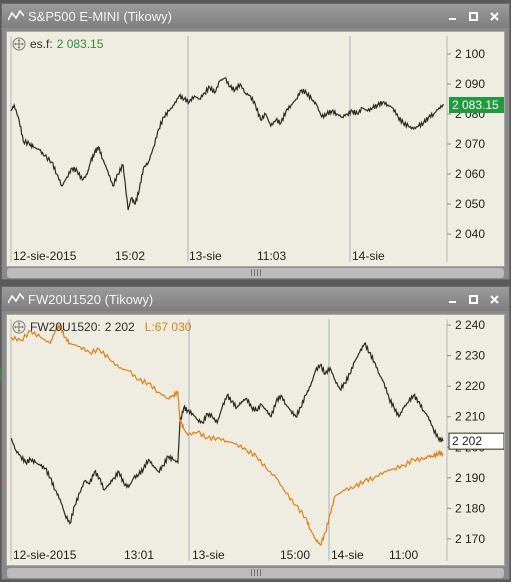 The image size is (511, 582). What do you see at coordinates (91, 299) in the screenshot?
I see `window-title: FW20U1520 (Tikowy)` at bounding box center [91, 299].